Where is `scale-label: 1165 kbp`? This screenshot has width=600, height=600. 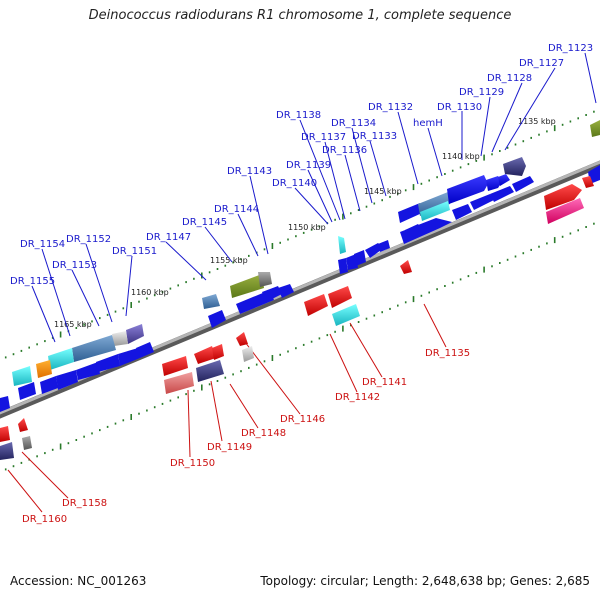
scale-label: 1165 kbp is located at coordinates (73, 324).